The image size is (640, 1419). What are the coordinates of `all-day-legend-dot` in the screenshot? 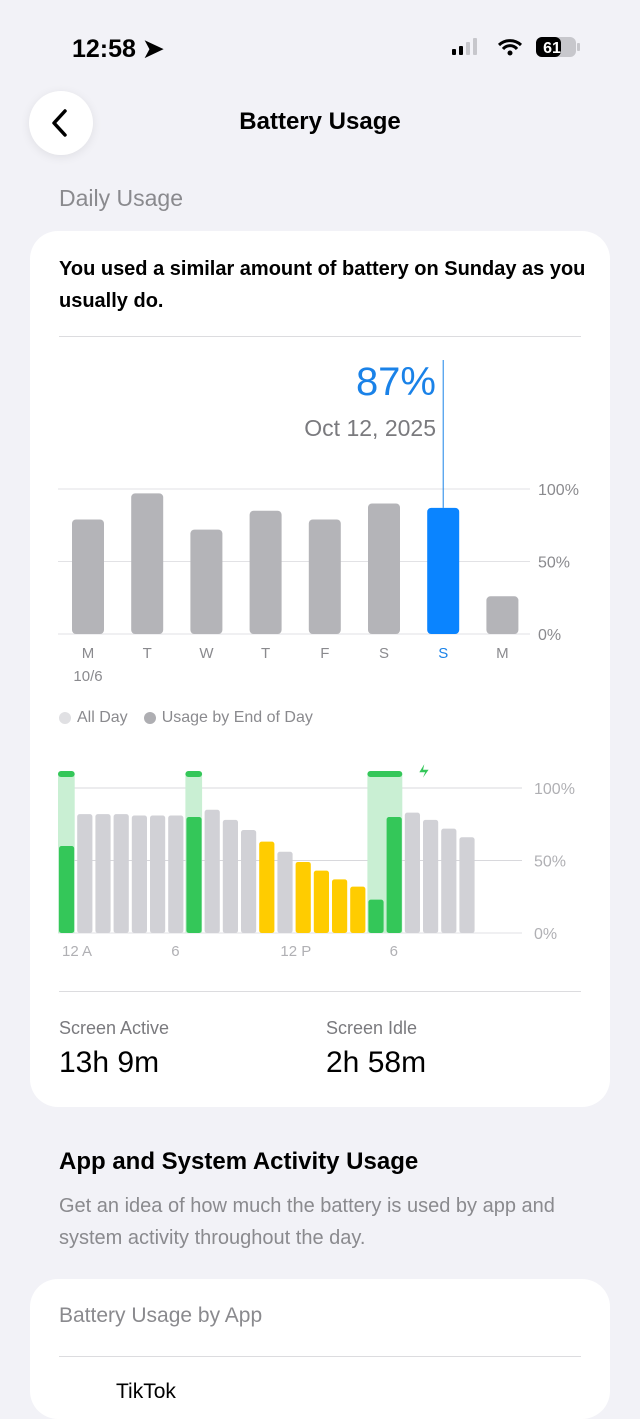 It's located at (65, 718).